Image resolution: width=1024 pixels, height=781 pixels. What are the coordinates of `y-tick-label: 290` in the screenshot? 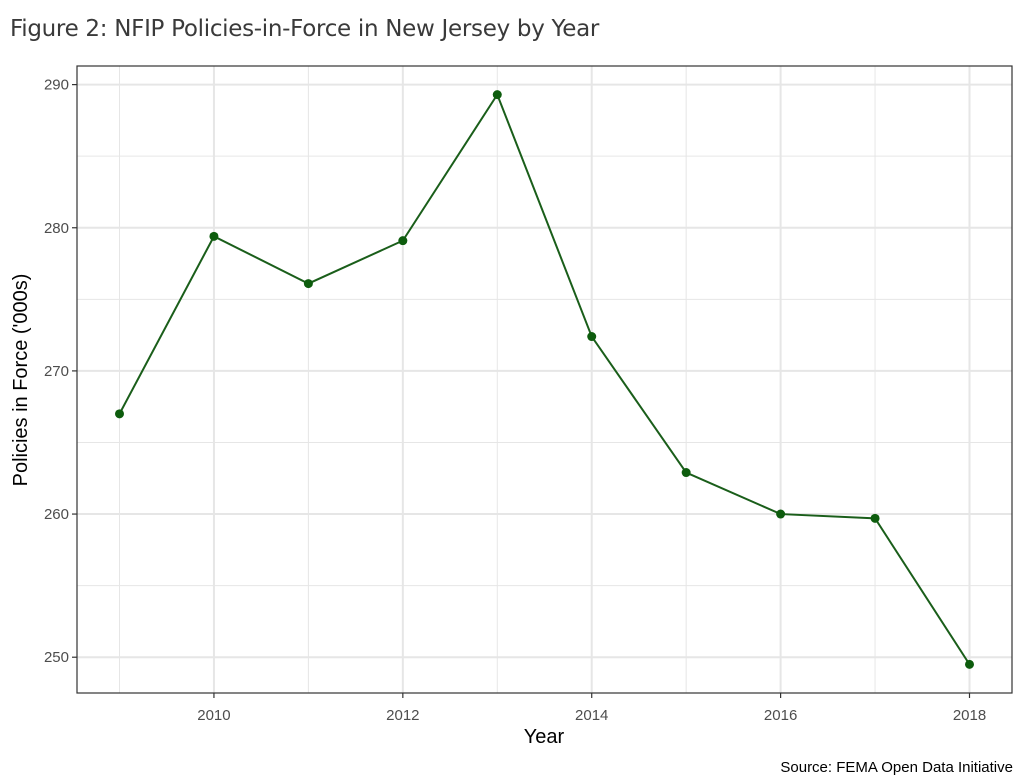 It's located at (56, 85).